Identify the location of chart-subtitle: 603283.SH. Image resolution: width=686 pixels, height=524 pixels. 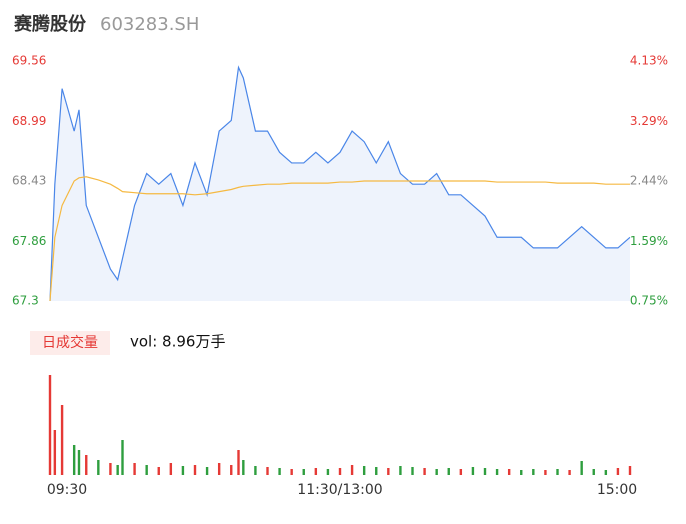
(149, 24).